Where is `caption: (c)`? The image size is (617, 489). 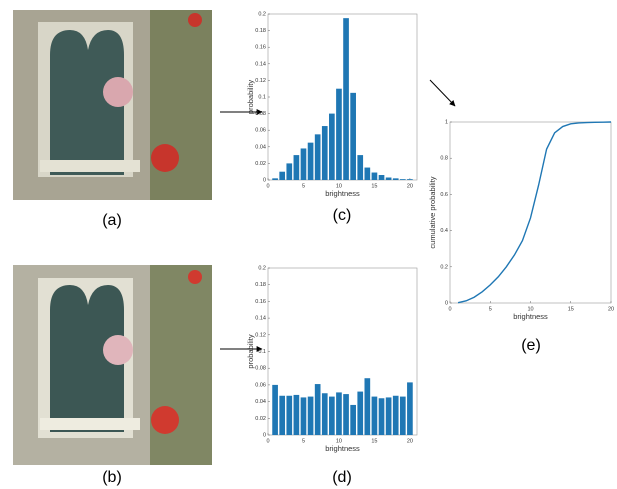
caption: (c) is located at coordinates (342, 215).